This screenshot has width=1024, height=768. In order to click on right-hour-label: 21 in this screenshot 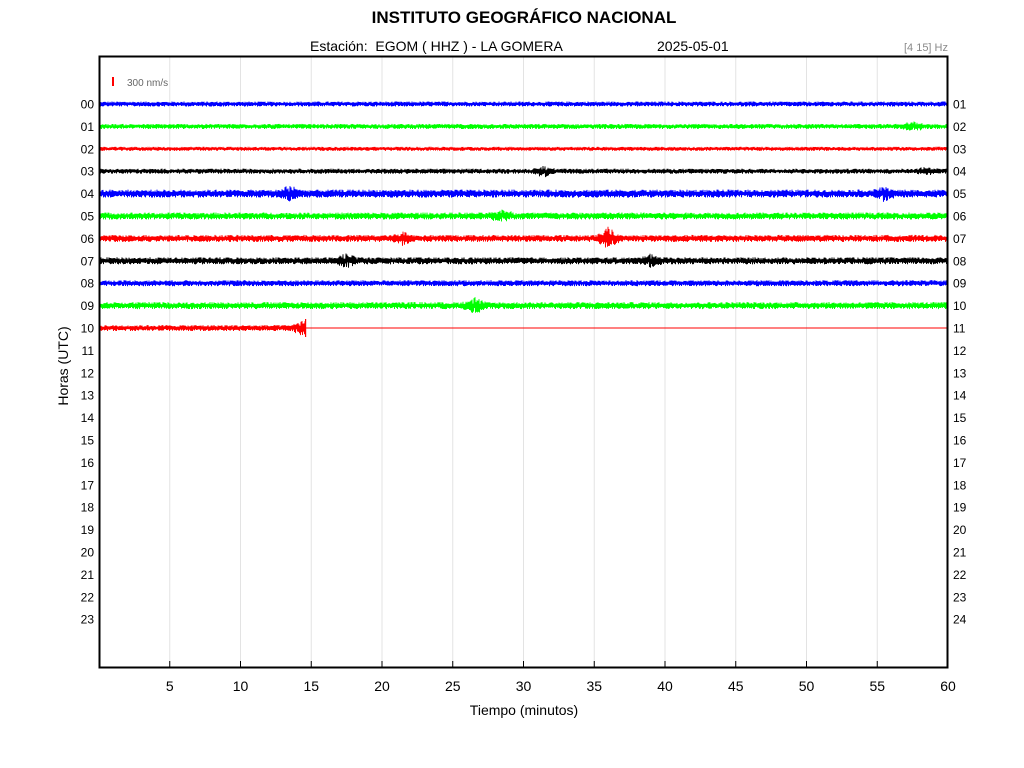, I will do `click(960, 553)`.